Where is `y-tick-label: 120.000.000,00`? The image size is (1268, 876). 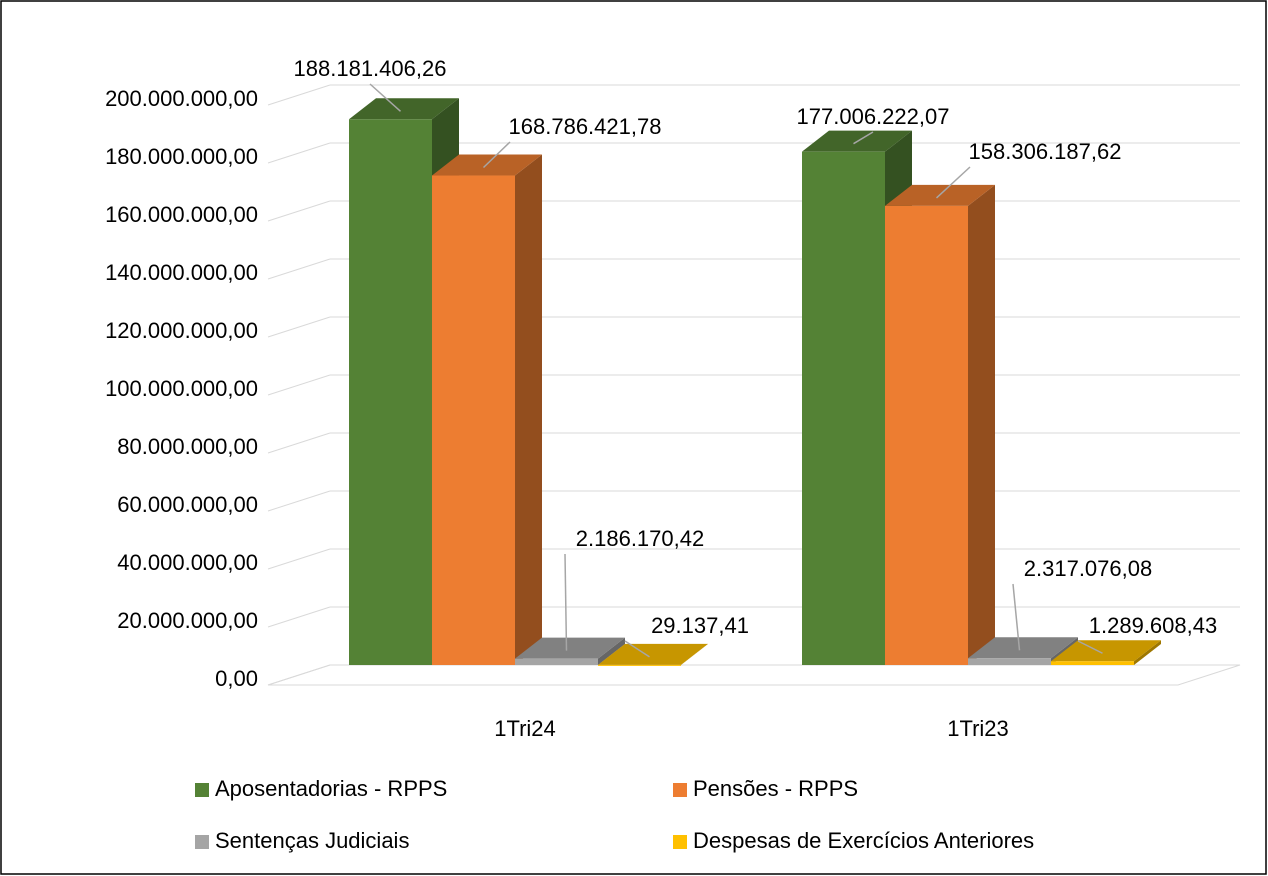 y-tick-label: 120.000.000,00 is located at coordinates (181, 330).